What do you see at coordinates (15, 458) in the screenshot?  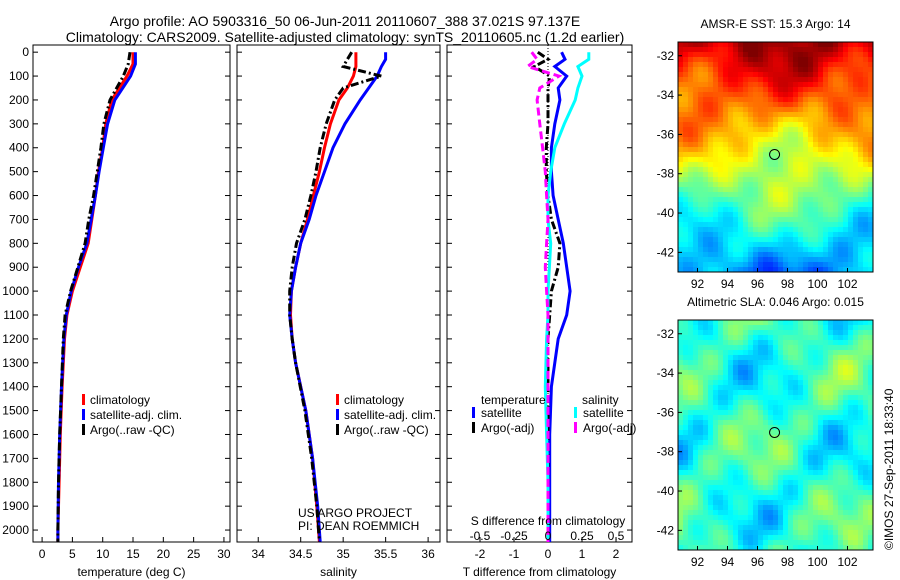 I see `y-tick-label: 1700` at bounding box center [15, 458].